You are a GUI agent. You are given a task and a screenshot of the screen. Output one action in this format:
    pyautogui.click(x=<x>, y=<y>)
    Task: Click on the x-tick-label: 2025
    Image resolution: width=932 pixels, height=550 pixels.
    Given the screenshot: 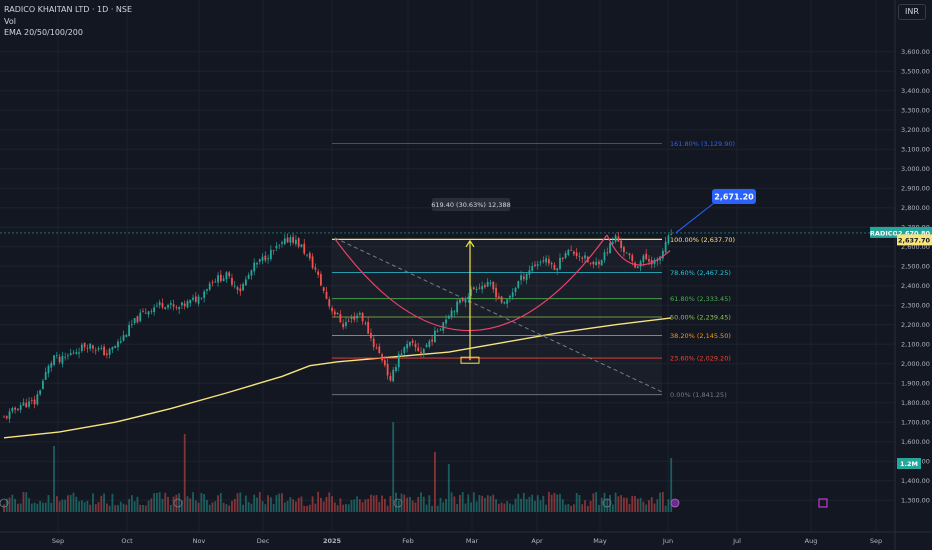 What is the action you would take?
    pyautogui.click(x=332, y=541)
    